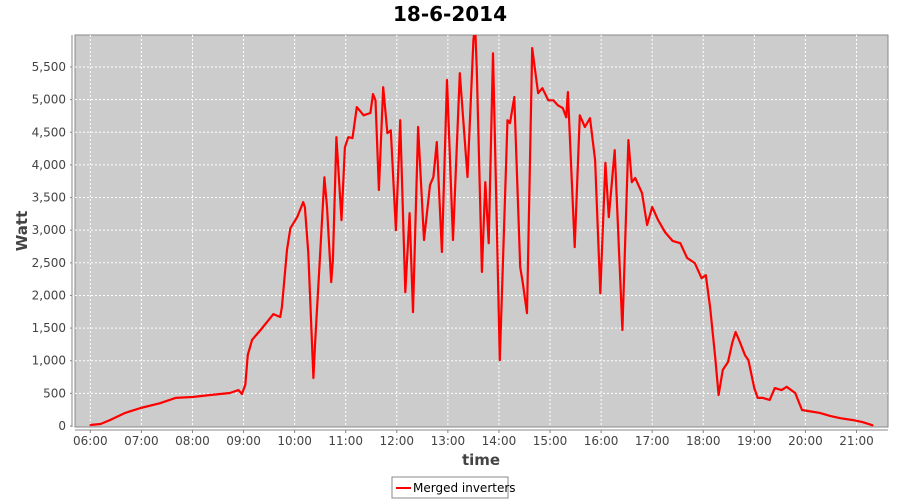 This screenshot has height=500, width=900. Describe the element at coordinates (481, 460) in the screenshot. I see `x-axis-label: time` at that location.